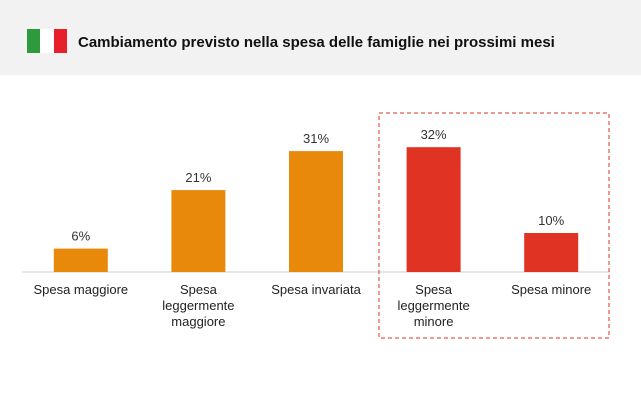 This screenshot has height=403, width=641. What do you see at coordinates (198, 177) in the screenshot?
I see `value-label: 21%` at bounding box center [198, 177].